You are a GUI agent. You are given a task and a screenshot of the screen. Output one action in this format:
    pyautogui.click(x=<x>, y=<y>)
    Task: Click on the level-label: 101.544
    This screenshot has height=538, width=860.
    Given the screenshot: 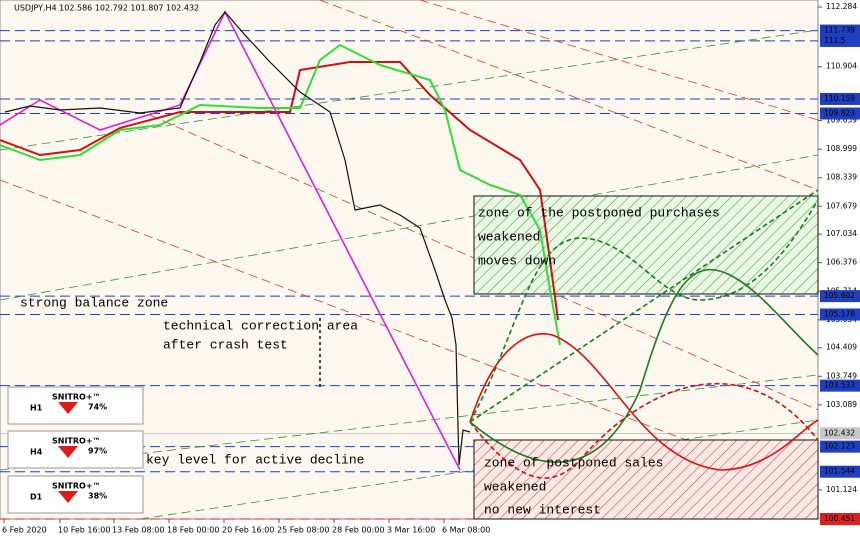 What is the action you would take?
    pyautogui.click(x=839, y=471)
    